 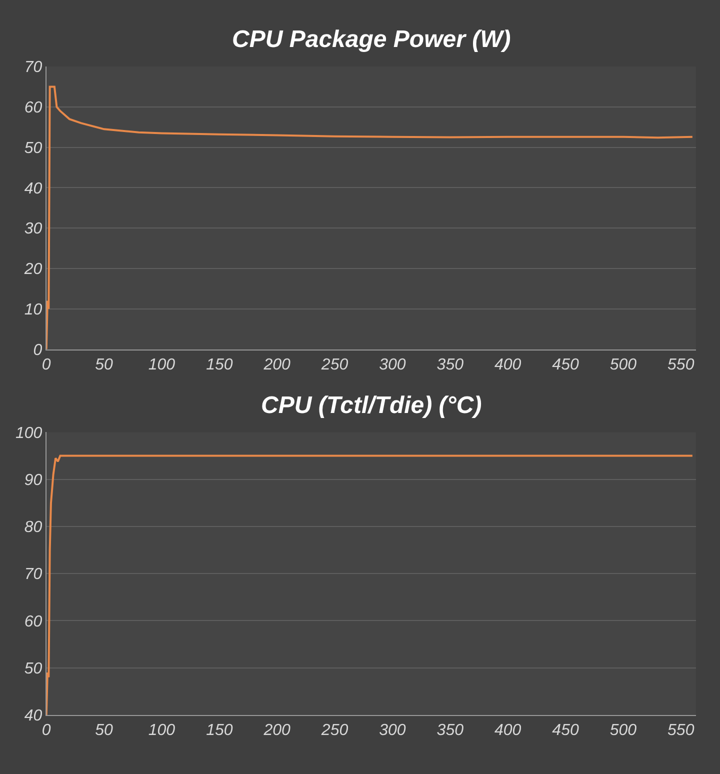 I want to click on y-tick-label: 0, so click(x=37, y=350).